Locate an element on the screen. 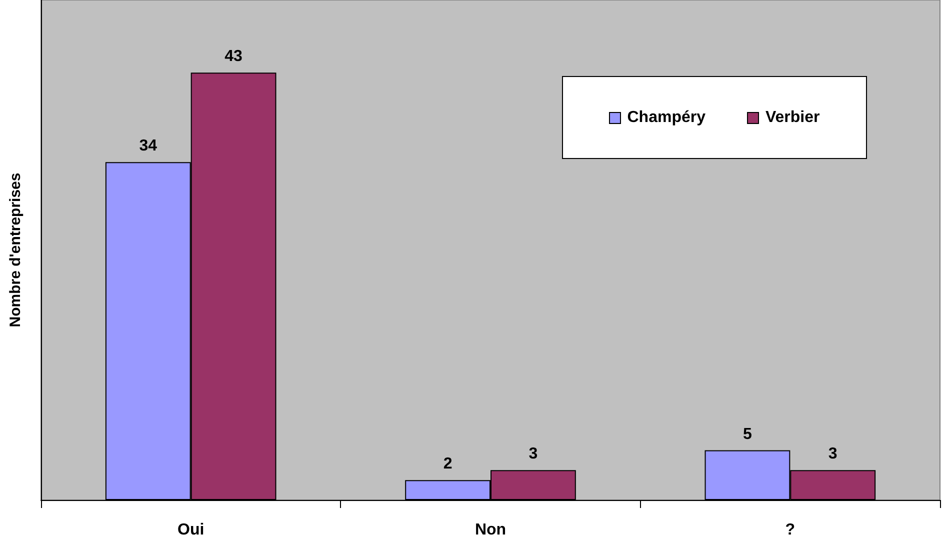 Image resolution: width=943 pixels, height=546 pixels. legend-label: Verbier is located at coordinates (792, 117).